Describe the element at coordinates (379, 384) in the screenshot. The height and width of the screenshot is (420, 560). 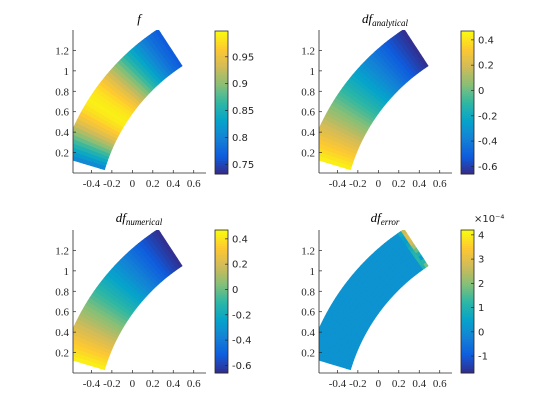
I see `x-tick-label: 0` at that location.